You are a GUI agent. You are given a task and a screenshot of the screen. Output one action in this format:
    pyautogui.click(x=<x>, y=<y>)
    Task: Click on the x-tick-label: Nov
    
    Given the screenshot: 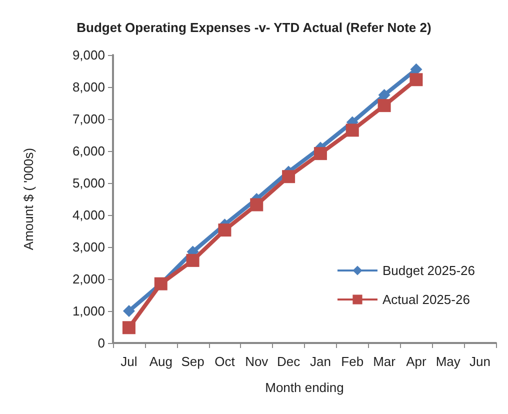 What is the action you would take?
    pyautogui.click(x=257, y=361)
    